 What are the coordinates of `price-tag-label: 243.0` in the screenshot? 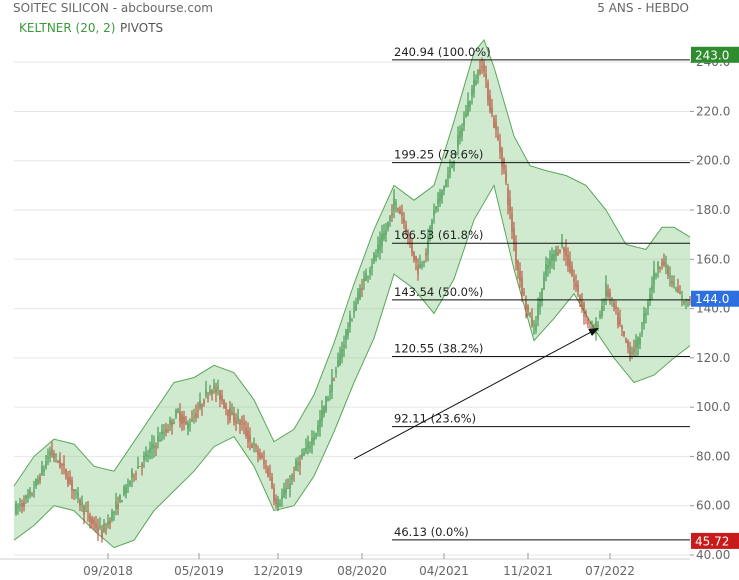 It's located at (712, 55).